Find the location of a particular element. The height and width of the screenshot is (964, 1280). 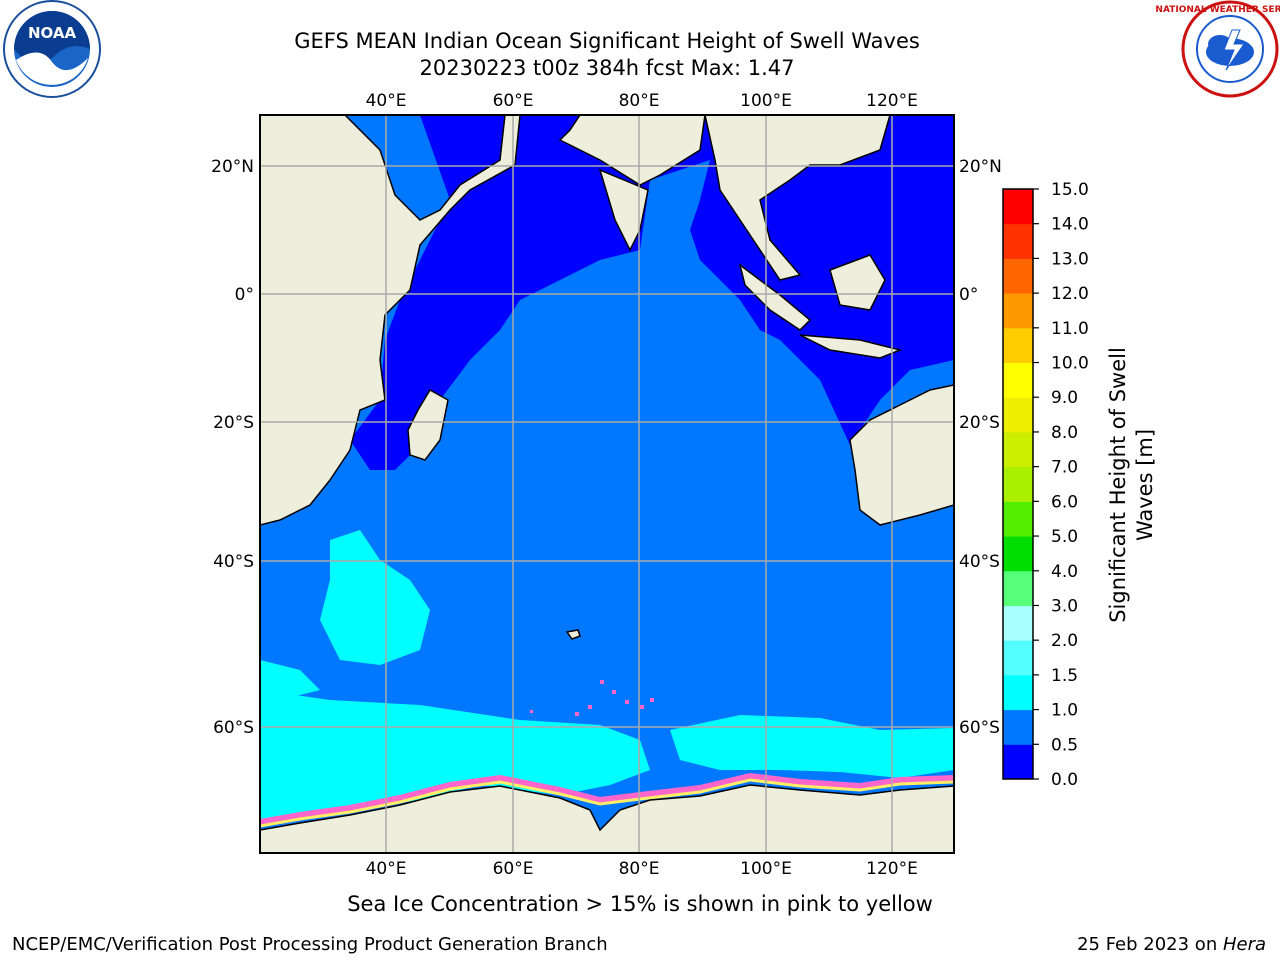

colorbar-tick-label: 9.0 is located at coordinates (1064, 398).